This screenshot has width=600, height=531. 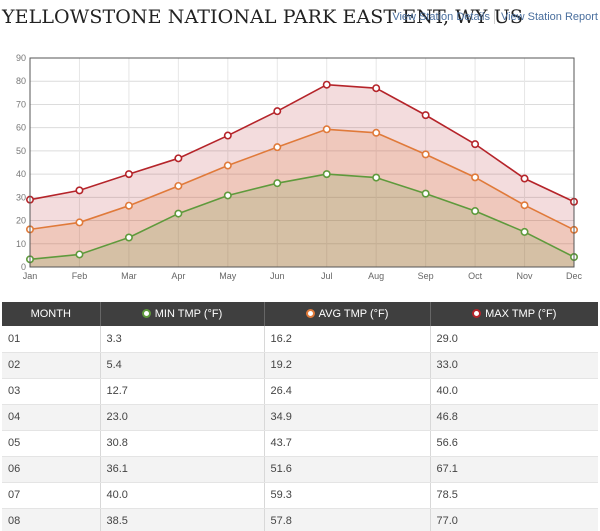 What do you see at coordinates (525, 276) in the screenshot?
I see `x-tick-label: Nov` at bounding box center [525, 276].